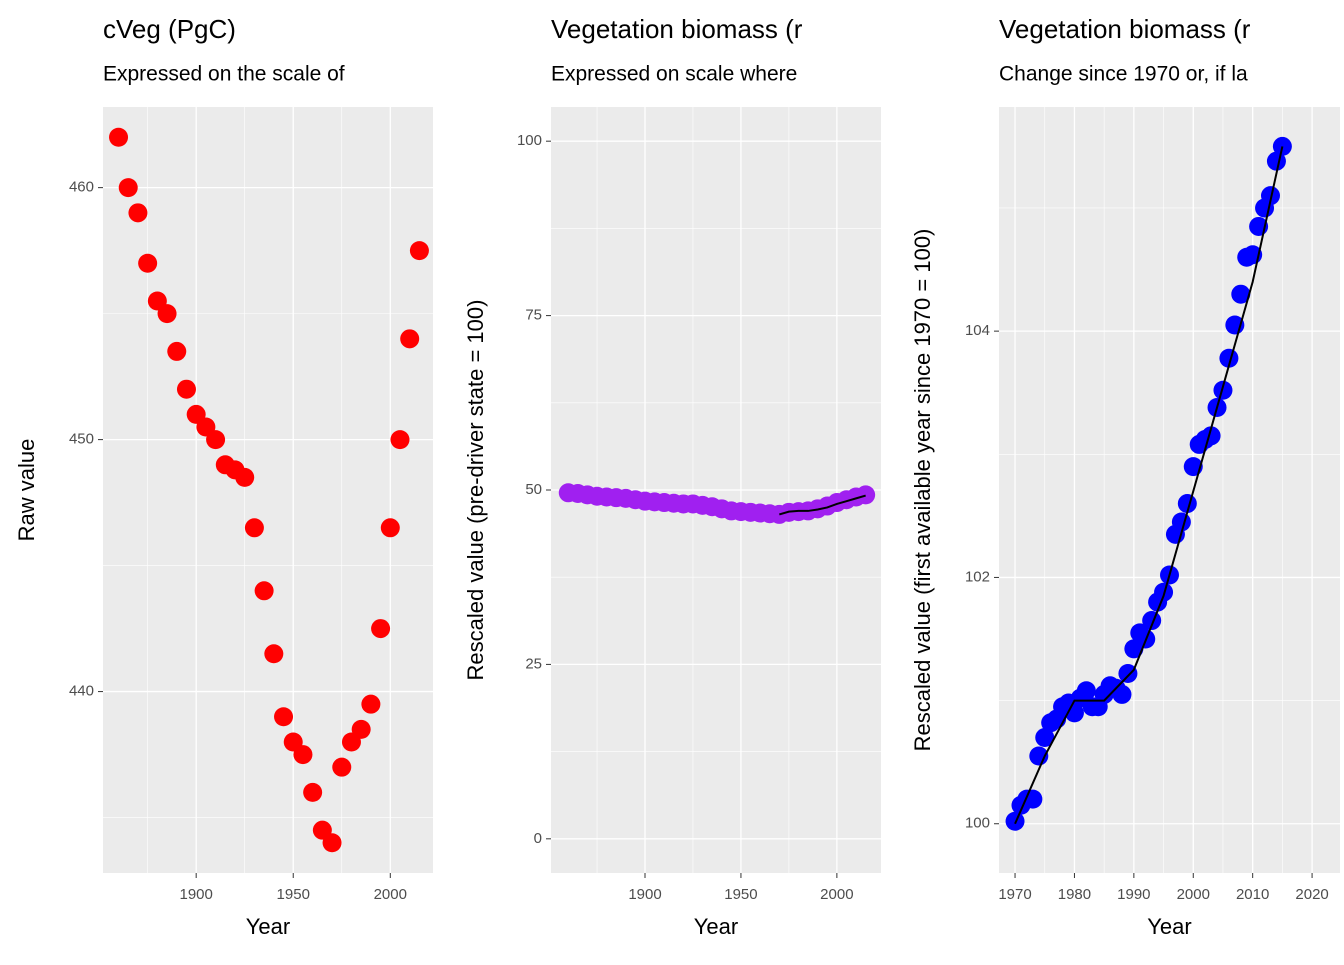 The width and height of the screenshot is (1344, 965). Describe the element at coordinates (533, 489) in the screenshot. I see `y-tick-label: 50` at that location.